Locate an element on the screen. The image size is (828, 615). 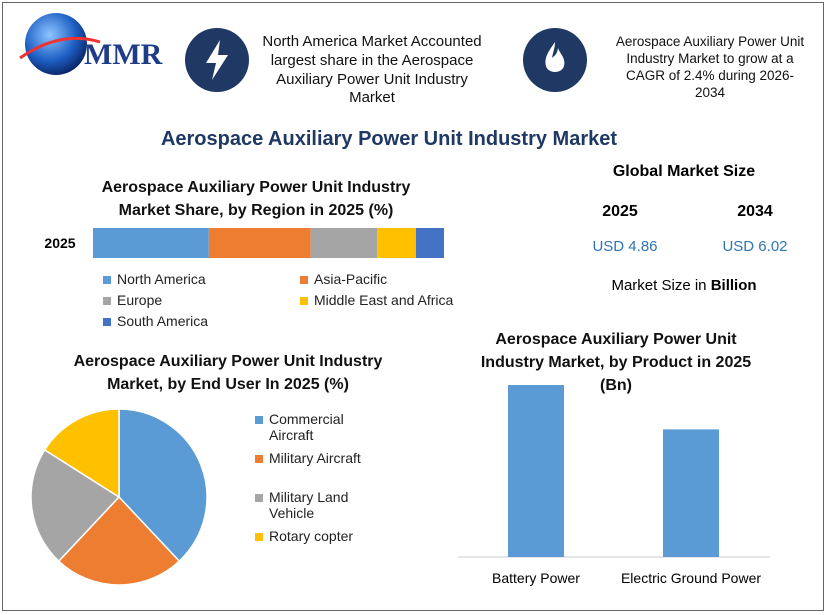
market-size-title: Global Market Size is located at coordinates (684, 171).